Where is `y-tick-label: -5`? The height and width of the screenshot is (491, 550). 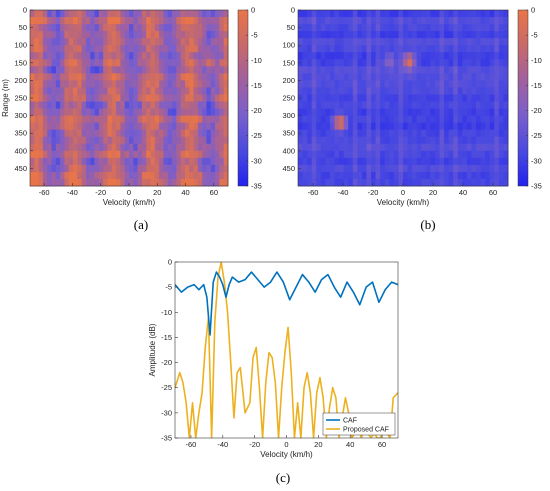
y-tick-label: -5 is located at coordinates (168, 287).